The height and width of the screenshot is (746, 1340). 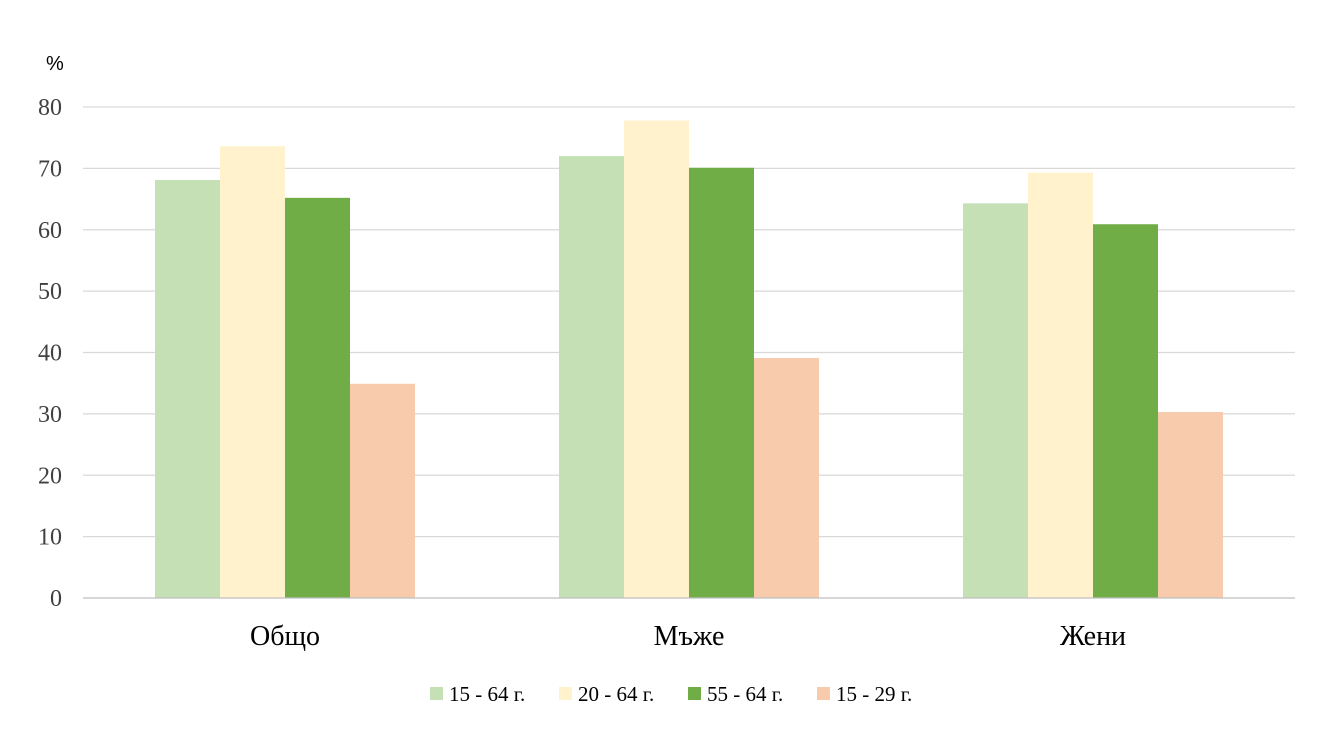 I want to click on y-tick-label: 20, so click(x=50, y=476).